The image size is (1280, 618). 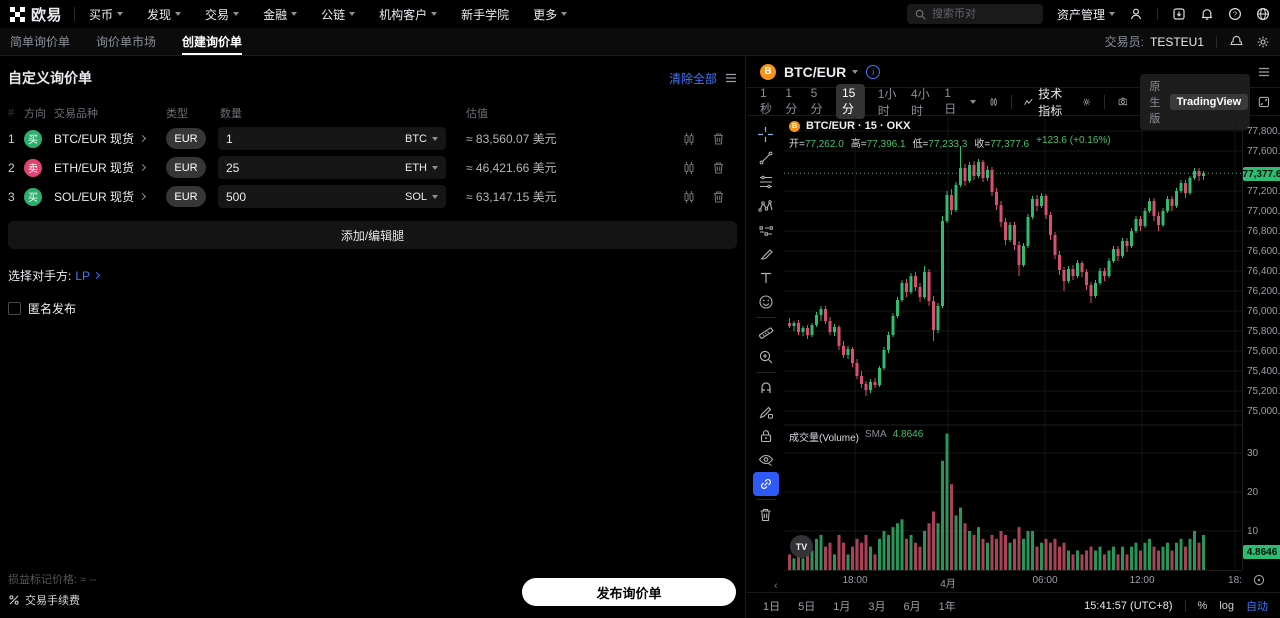 What do you see at coordinates (766, 254) in the screenshot?
I see `brush-tool` at bounding box center [766, 254].